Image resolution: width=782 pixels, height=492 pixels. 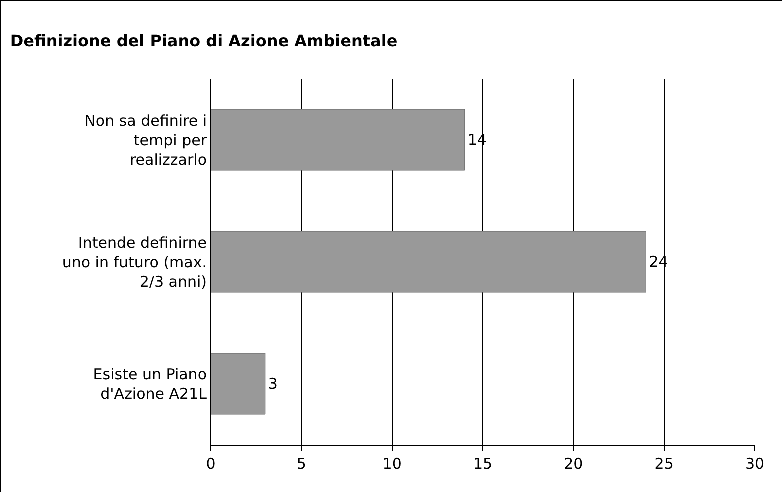 What do you see at coordinates (664, 464) in the screenshot?
I see `x-tick-label: 25` at bounding box center [664, 464].